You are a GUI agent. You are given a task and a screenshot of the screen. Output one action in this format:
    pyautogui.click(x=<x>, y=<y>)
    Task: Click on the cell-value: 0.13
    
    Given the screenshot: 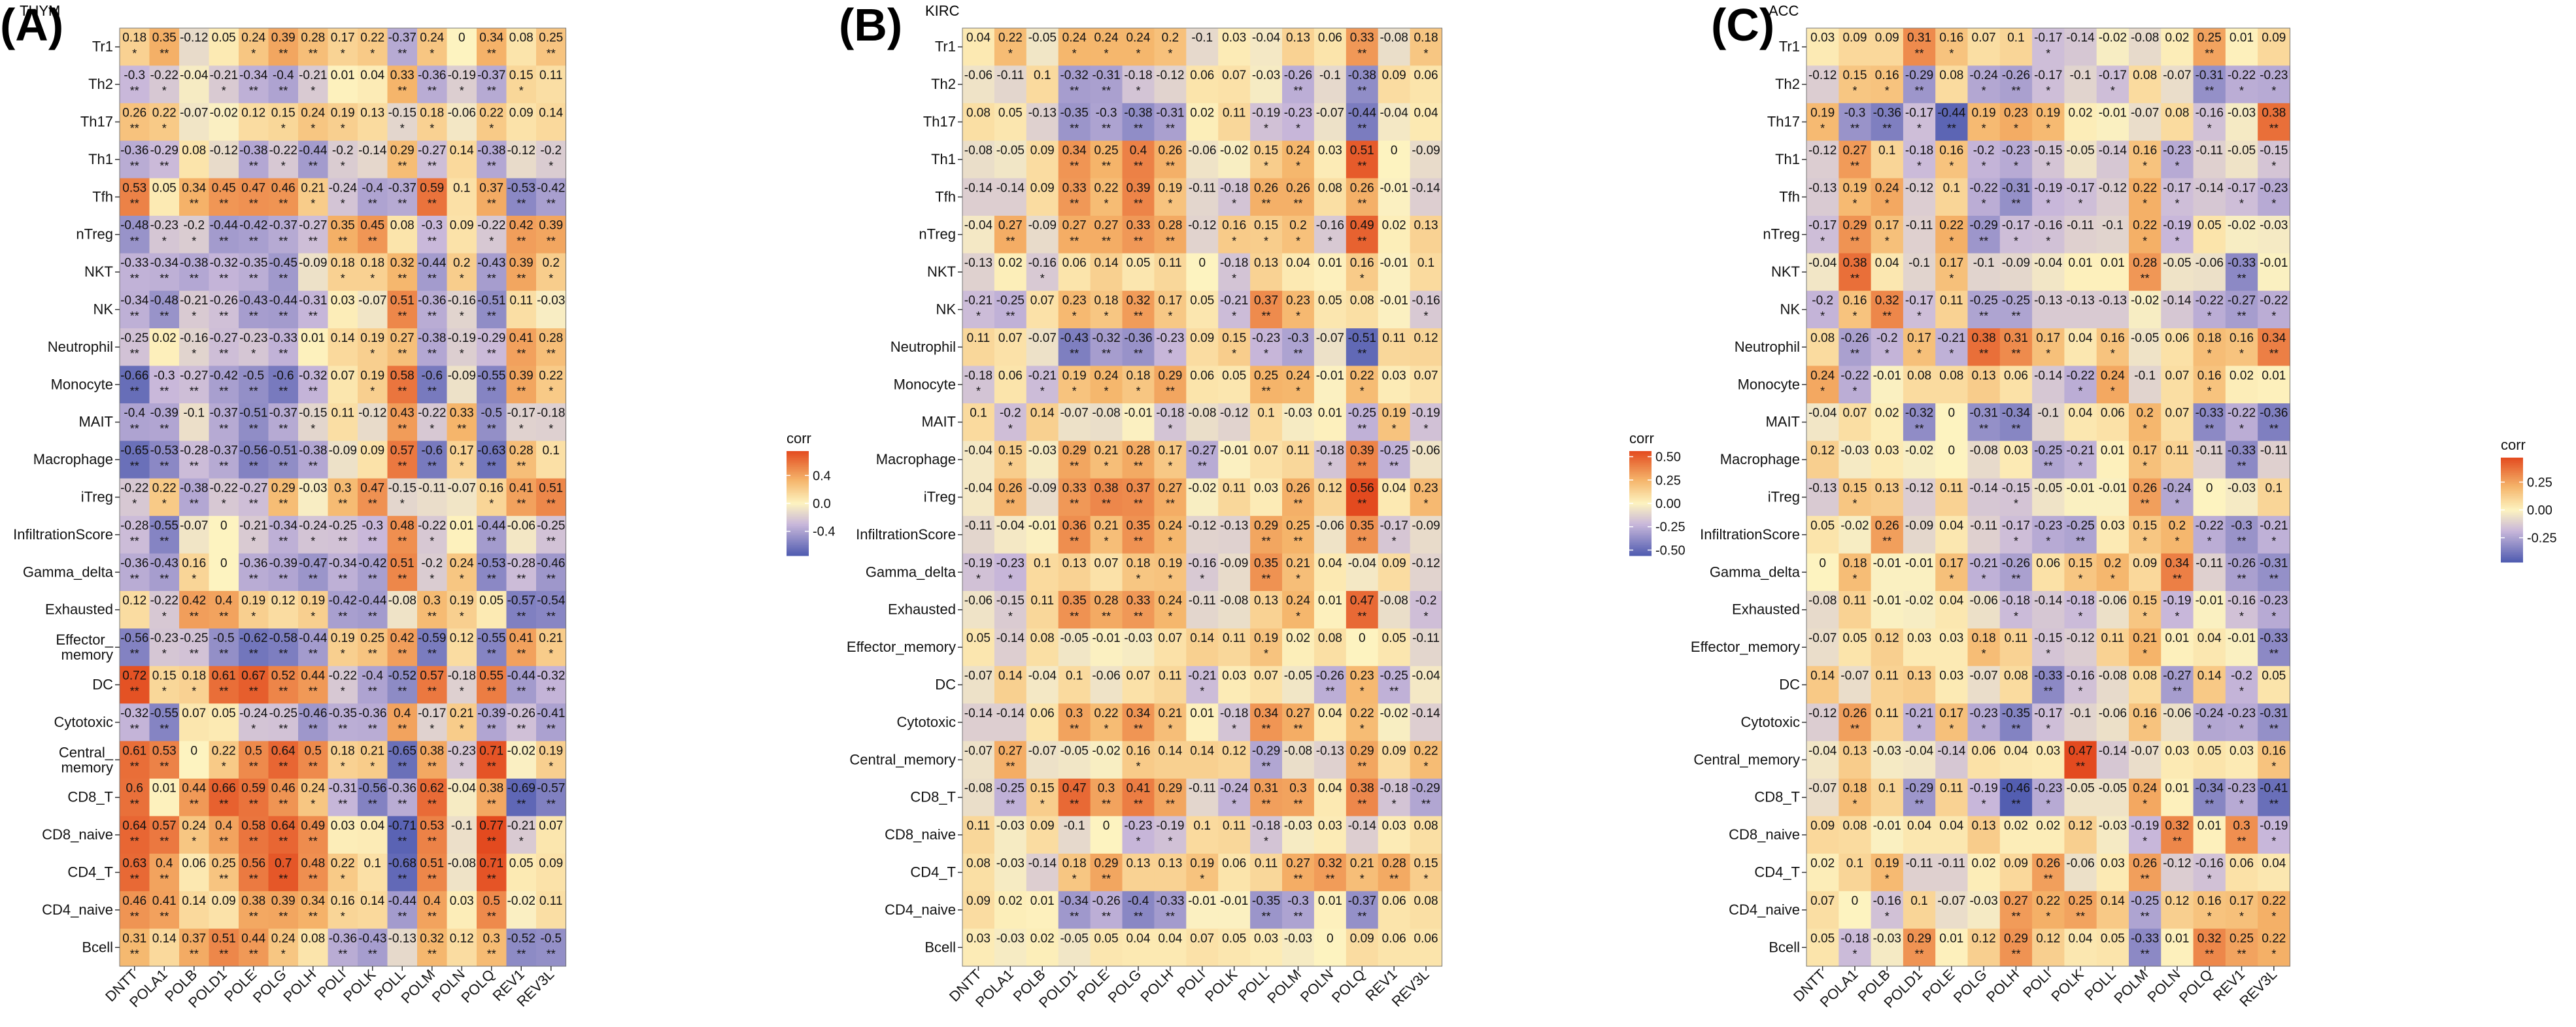 What is the action you would take?
    pyautogui.click(x=1266, y=263)
    